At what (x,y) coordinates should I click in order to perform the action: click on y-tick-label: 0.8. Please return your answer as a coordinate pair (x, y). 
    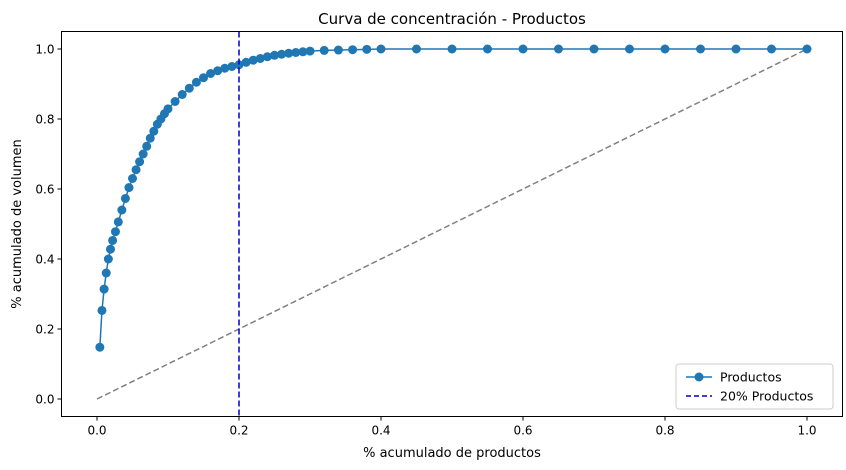
    Looking at the image, I should click on (44, 120).